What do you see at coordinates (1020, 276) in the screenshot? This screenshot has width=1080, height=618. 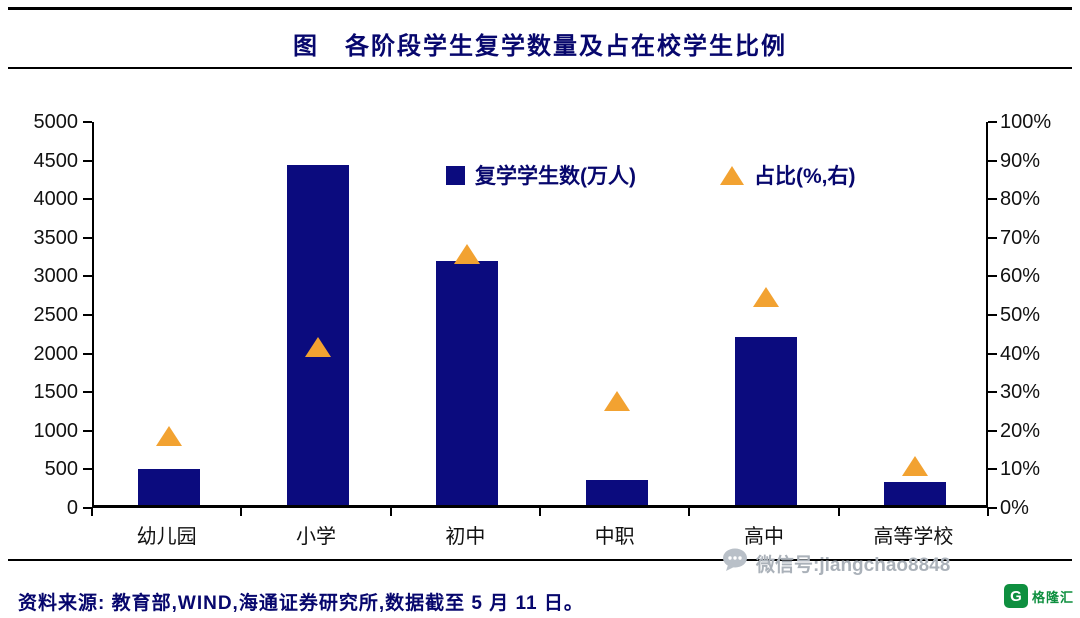 I see `right-axis-tick-label: 60%` at bounding box center [1020, 276].